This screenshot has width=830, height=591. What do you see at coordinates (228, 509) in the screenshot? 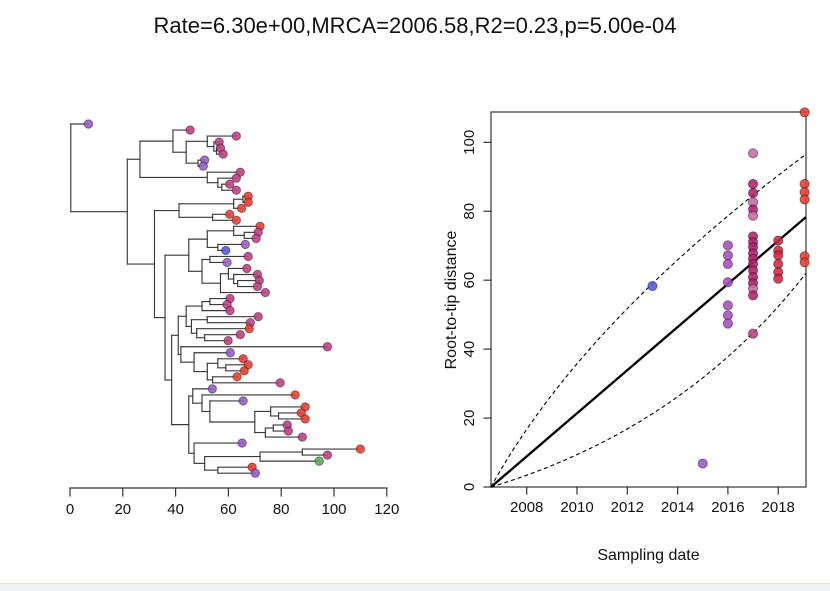
I see `tree-axis-tick-label: 60` at bounding box center [228, 509].